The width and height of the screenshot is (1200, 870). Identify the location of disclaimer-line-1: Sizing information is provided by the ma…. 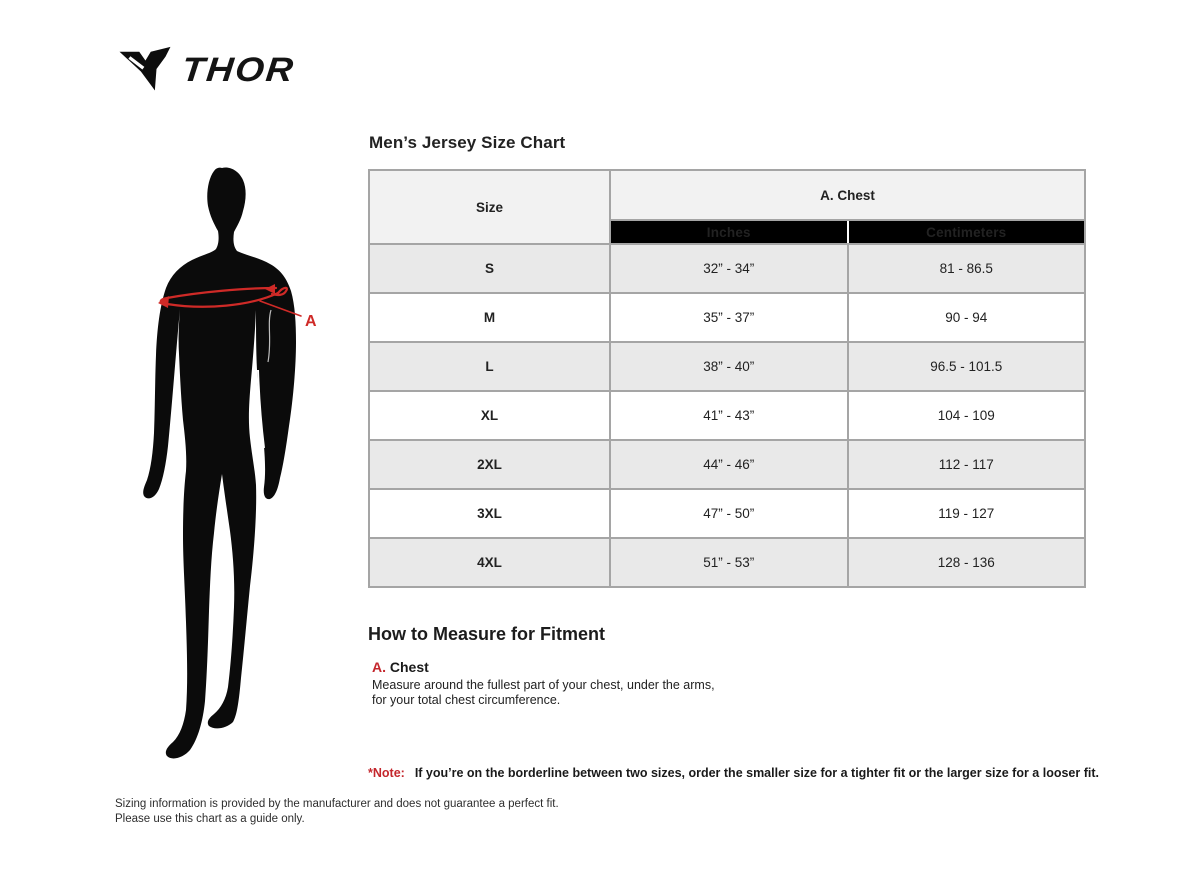
(337, 804).